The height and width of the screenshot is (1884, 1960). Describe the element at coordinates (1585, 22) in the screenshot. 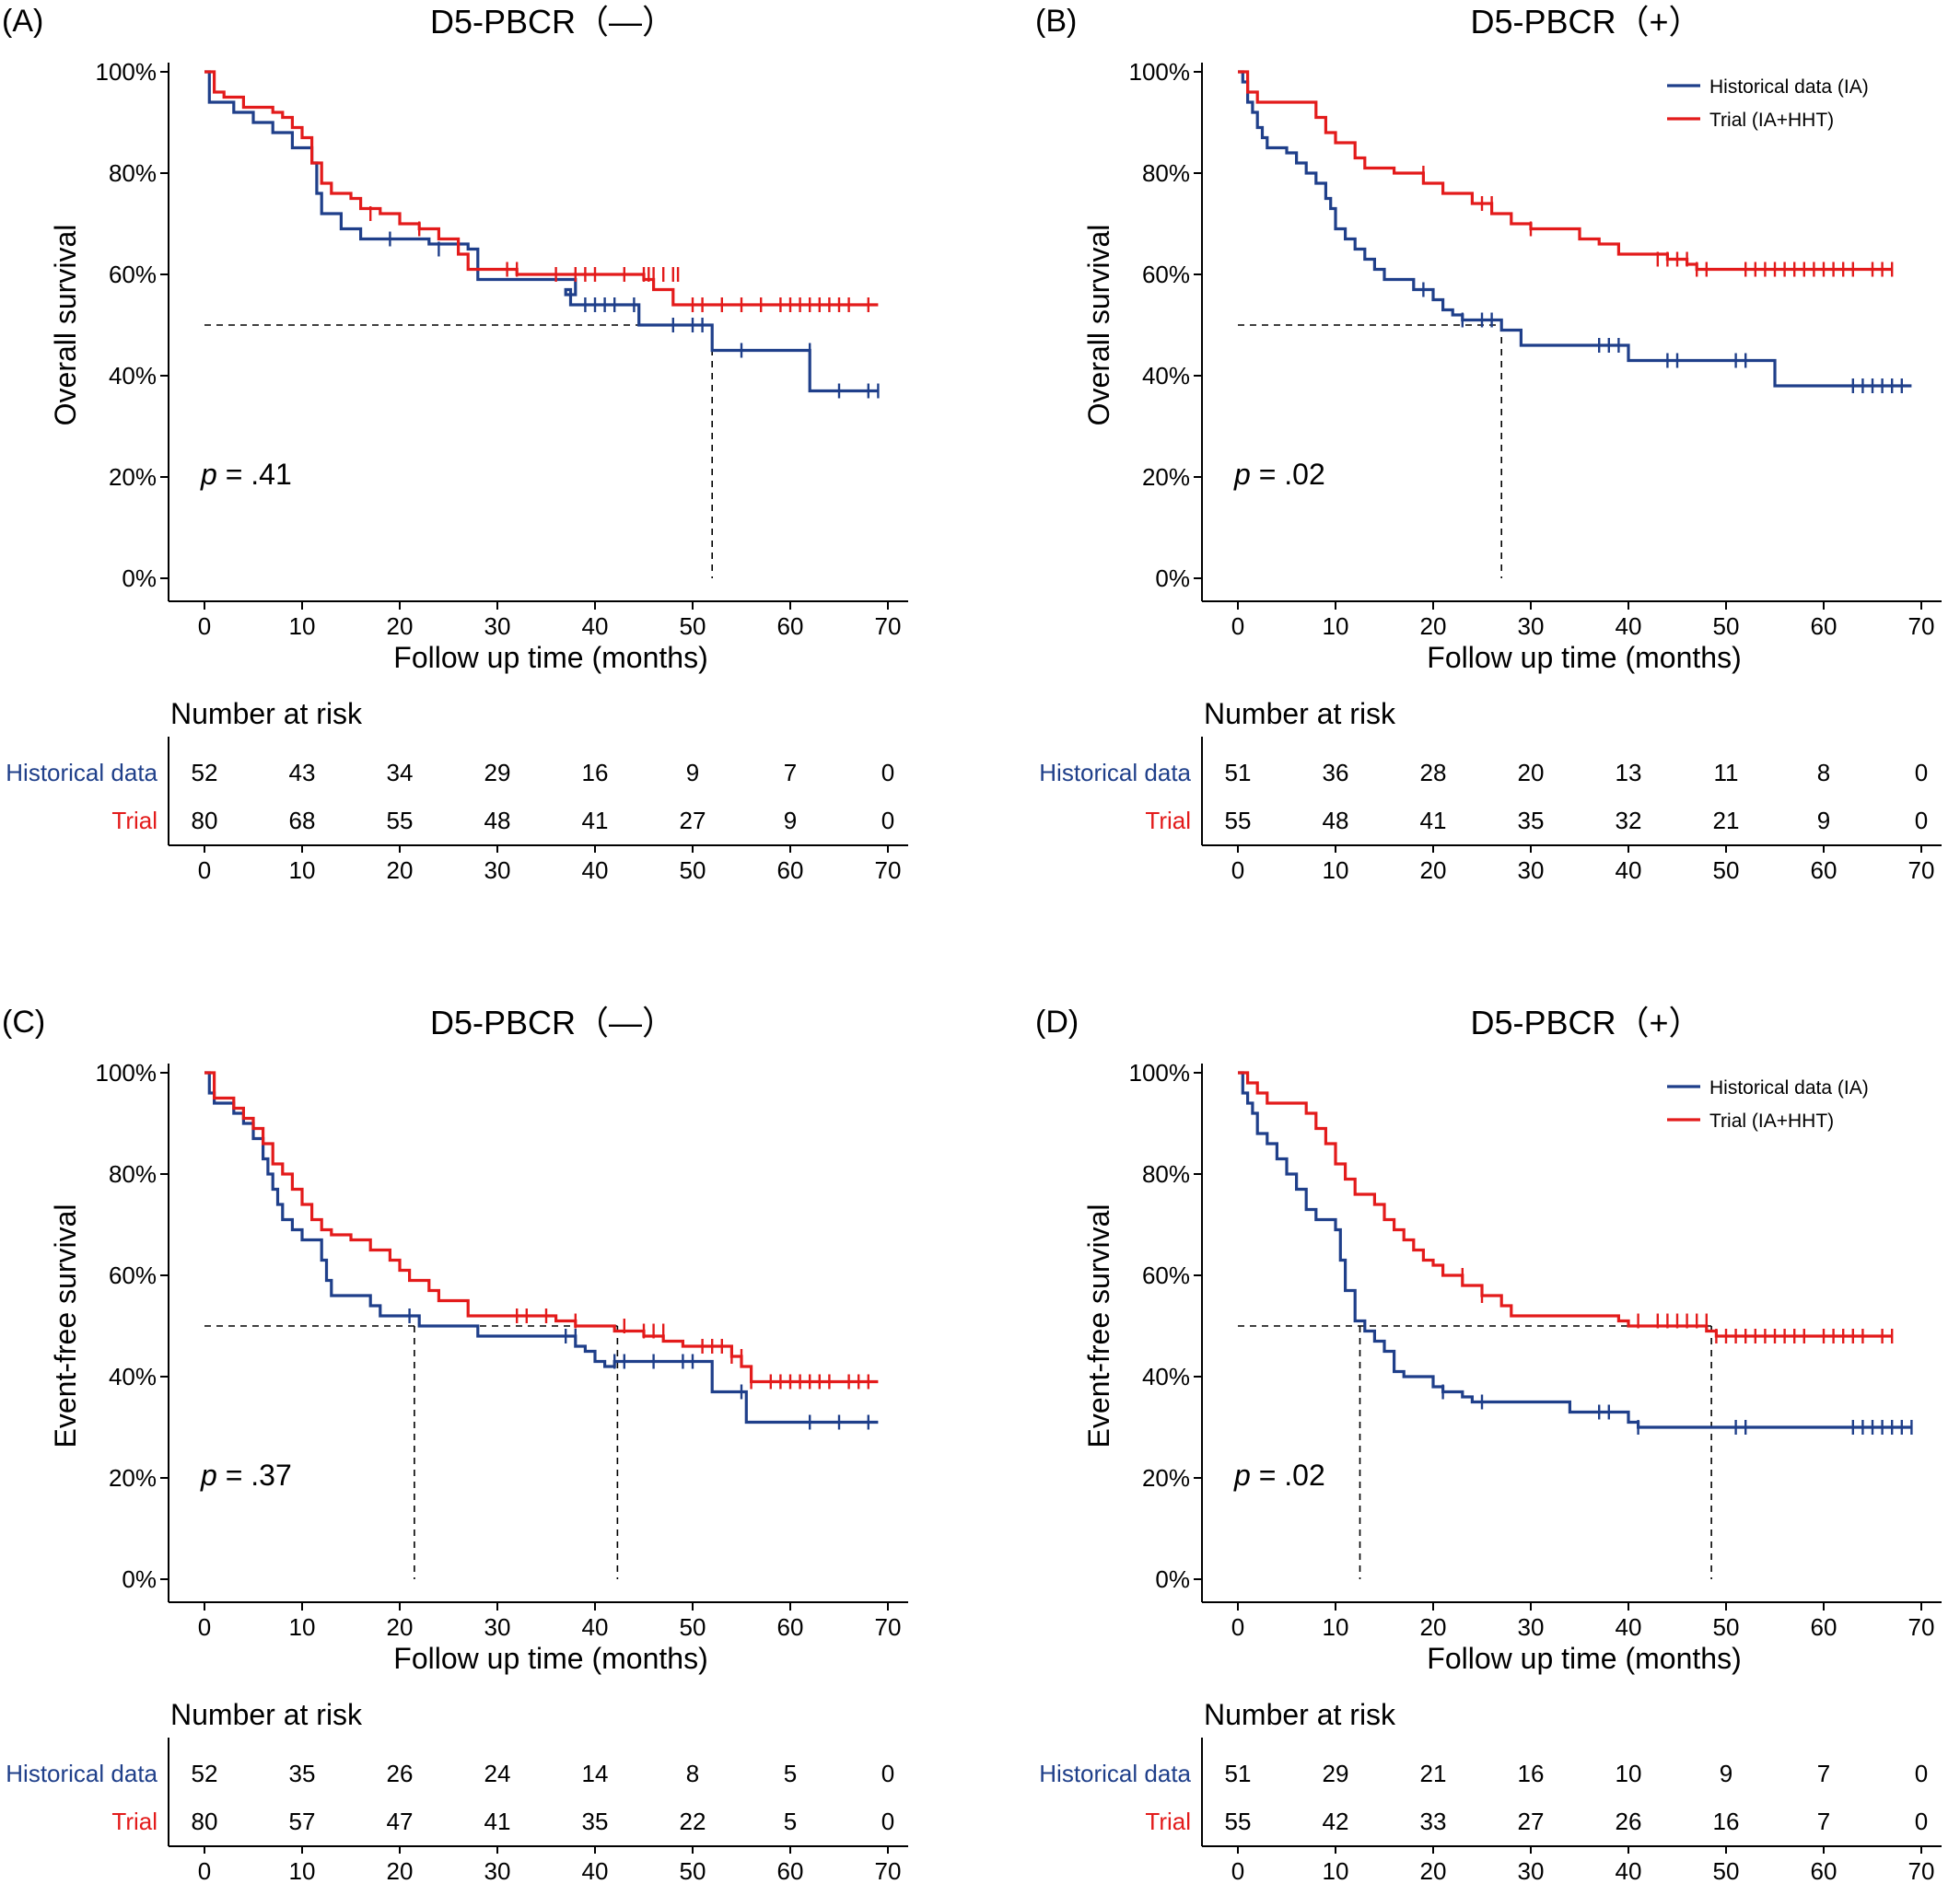

I see `chart-title: D5-PBCR（+）` at that location.